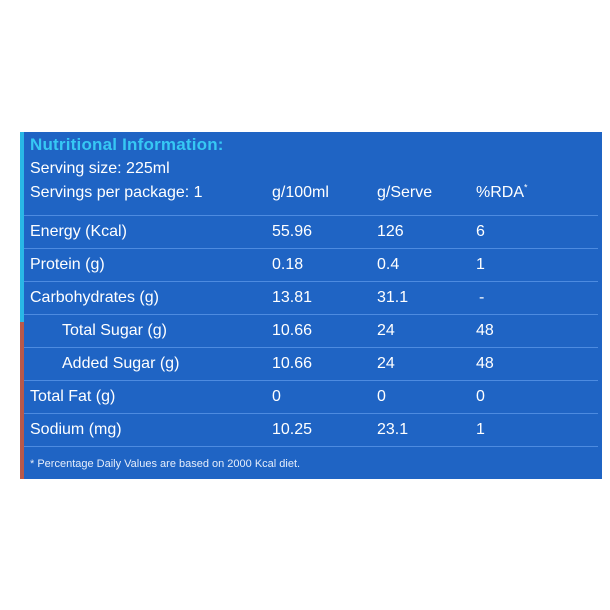 The width and height of the screenshot is (610, 610). I want to click on serving-size: Serving size: 225ml, so click(100, 168).